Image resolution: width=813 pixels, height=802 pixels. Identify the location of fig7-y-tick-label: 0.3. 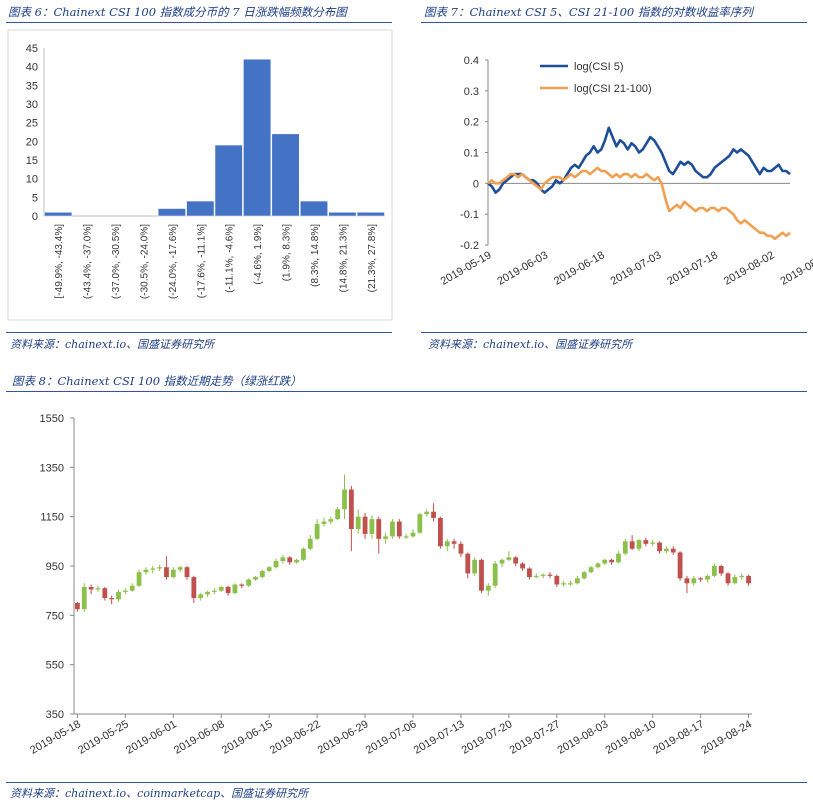
(471, 92).